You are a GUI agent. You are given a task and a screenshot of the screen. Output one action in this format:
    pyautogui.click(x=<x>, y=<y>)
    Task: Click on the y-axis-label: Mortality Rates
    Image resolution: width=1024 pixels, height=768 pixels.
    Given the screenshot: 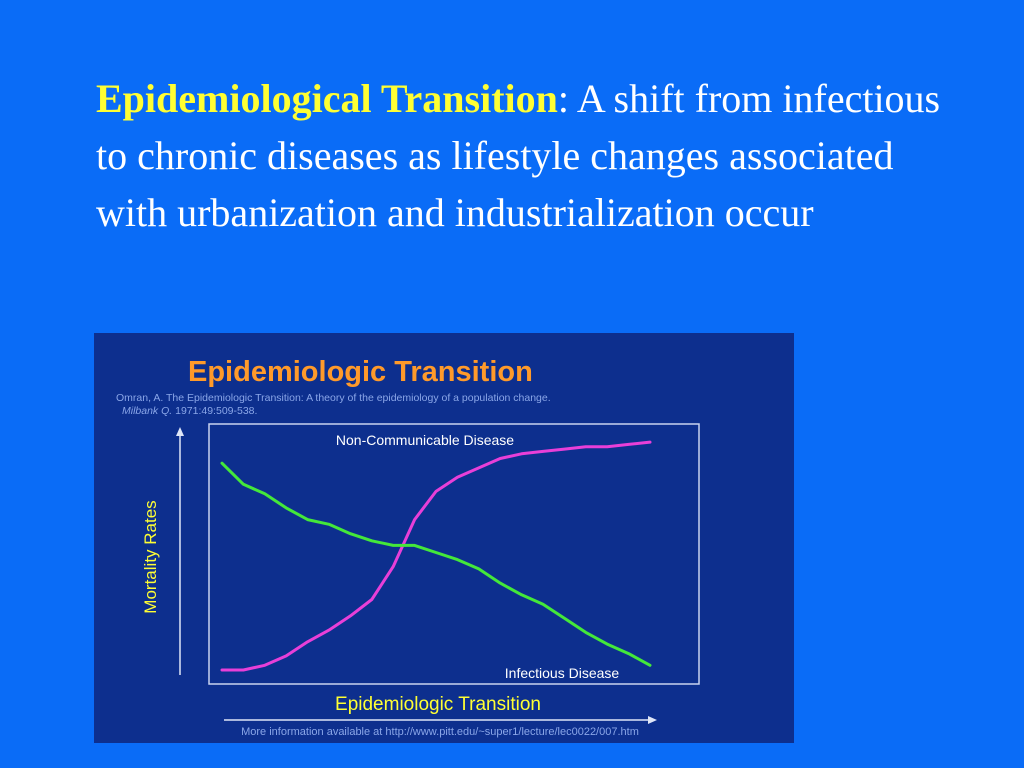 What is the action you would take?
    pyautogui.click(x=150, y=556)
    